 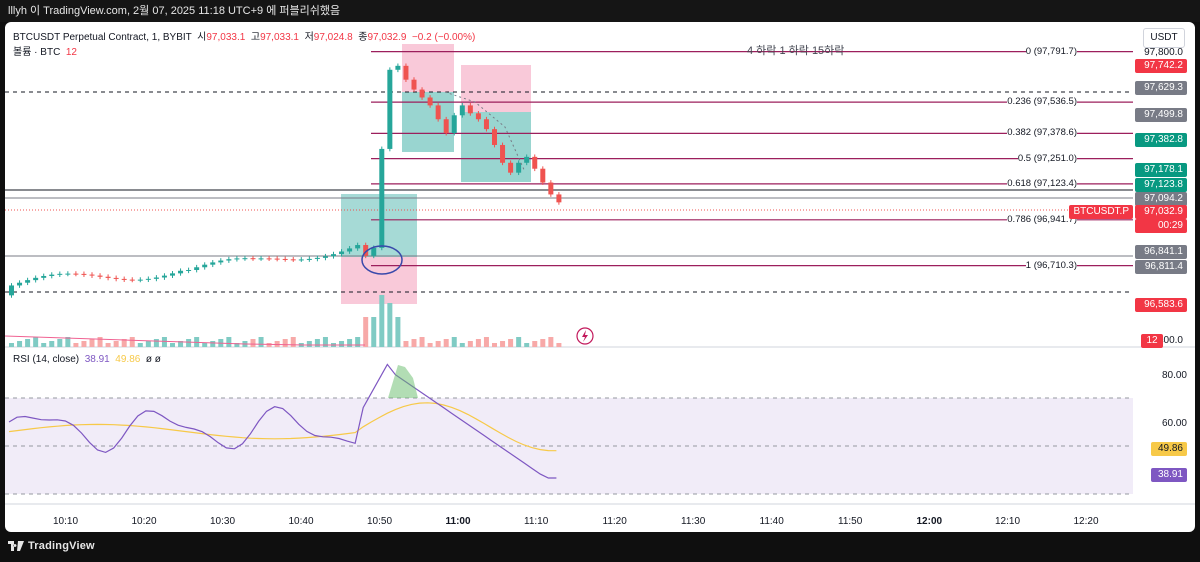 What do you see at coordinates (1051, 51) in the screenshot?
I see `fib-level-label: 0 (97,791.7)` at bounding box center [1051, 51].